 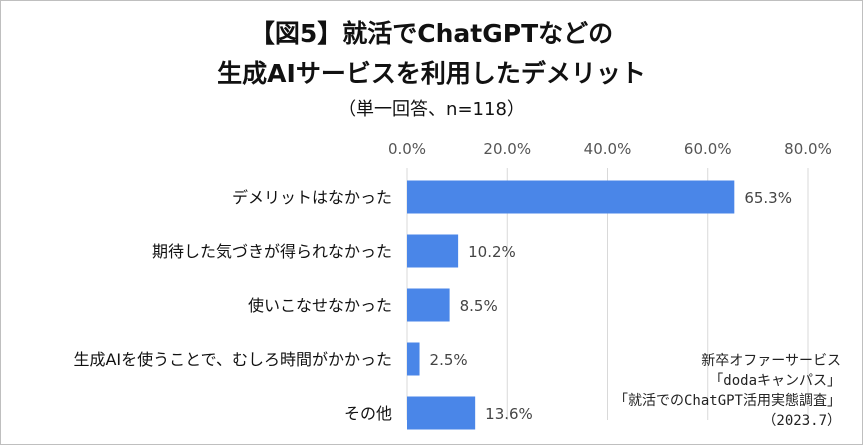 I want to click on data-label: 10.2%, so click(x=492, y=252).